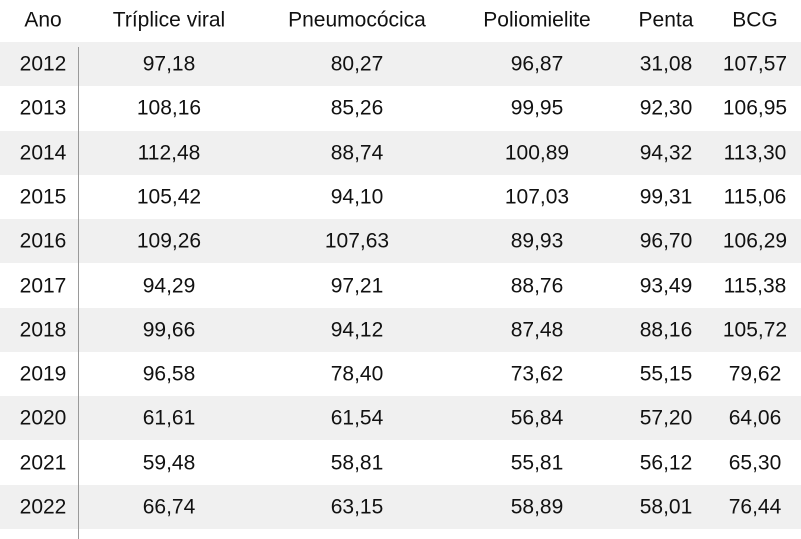  What do you see at coordinates (400, 507) in the screenshot?
I see `table-row: 2022 66,74 63,15 58,89 58,01 76,44` at bounding box center [400, 507].